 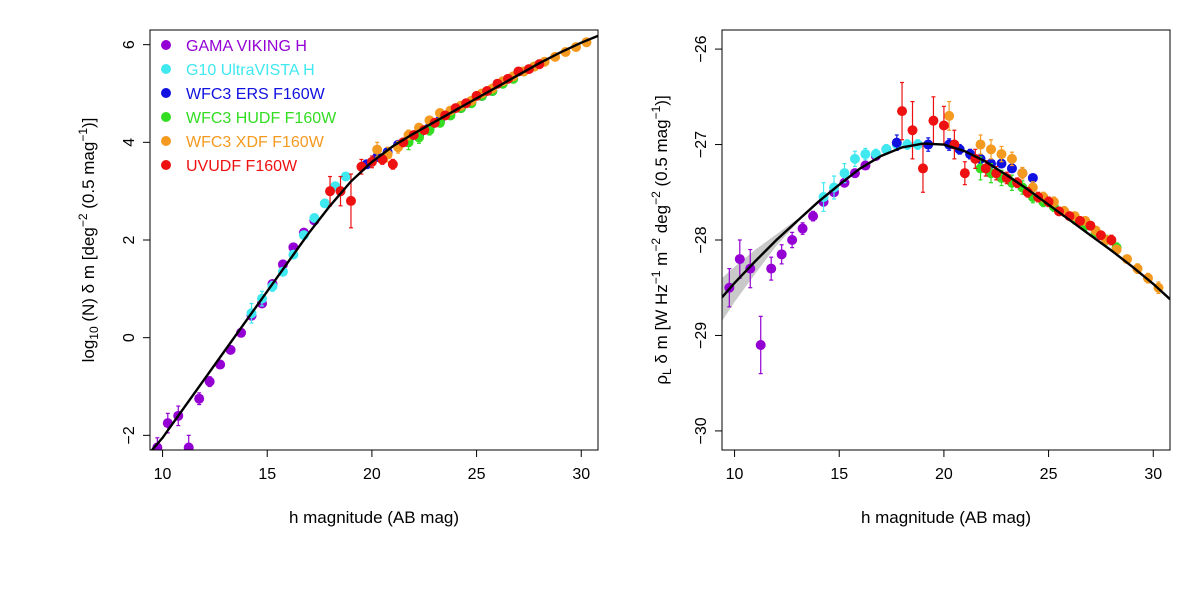 I want to click on right-x-tick-label: 20, so click(x=944, y=474).